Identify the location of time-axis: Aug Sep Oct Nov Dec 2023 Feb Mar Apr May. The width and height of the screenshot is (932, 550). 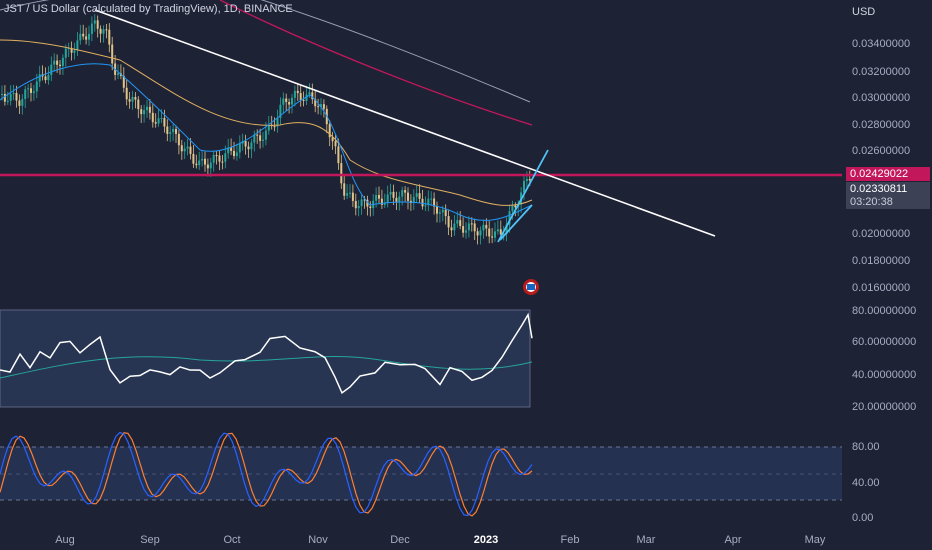
(466, 540).